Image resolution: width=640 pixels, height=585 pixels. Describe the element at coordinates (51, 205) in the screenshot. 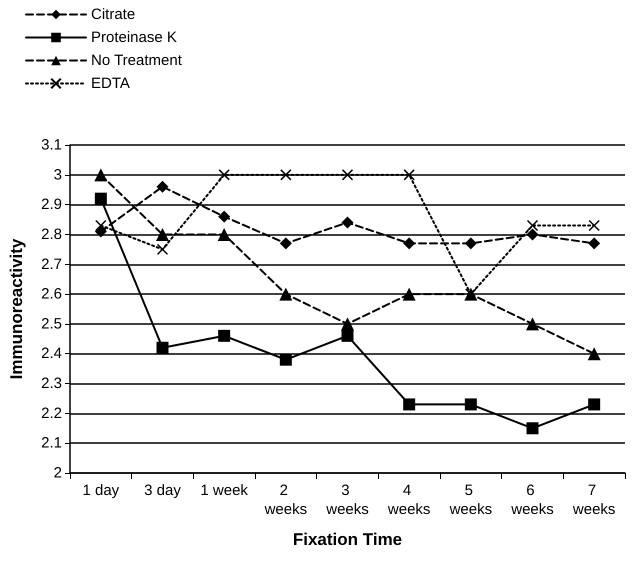

I see `y-tick-label: 2.9` at that location.